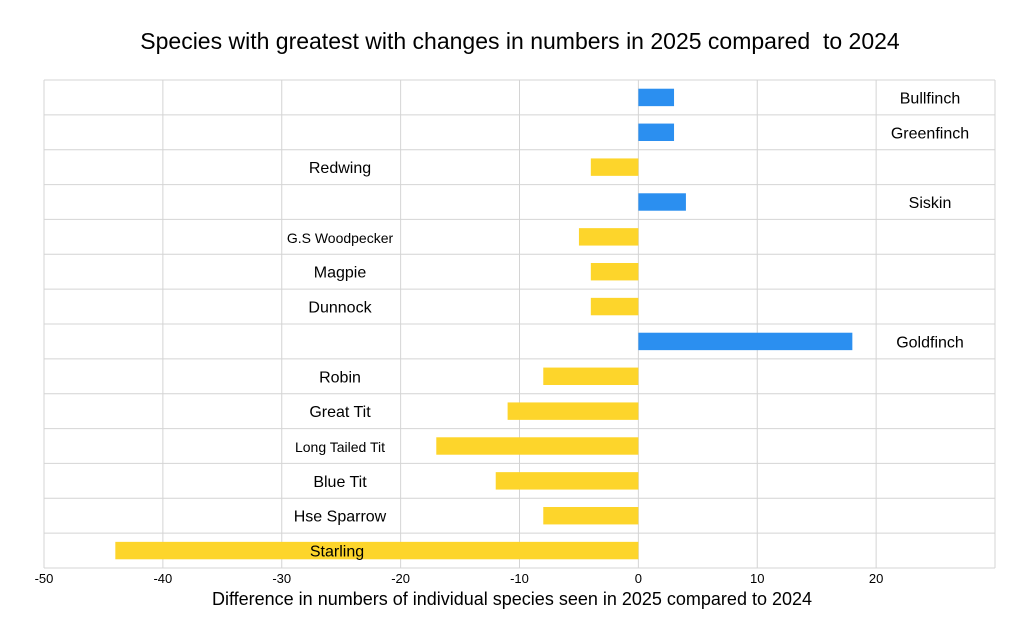 The image size is (1024, 618). What do you see at coordinates (340, 482) in the screenshot?
I see `category-label: Blue Tit` at bounding box center [340, 482].